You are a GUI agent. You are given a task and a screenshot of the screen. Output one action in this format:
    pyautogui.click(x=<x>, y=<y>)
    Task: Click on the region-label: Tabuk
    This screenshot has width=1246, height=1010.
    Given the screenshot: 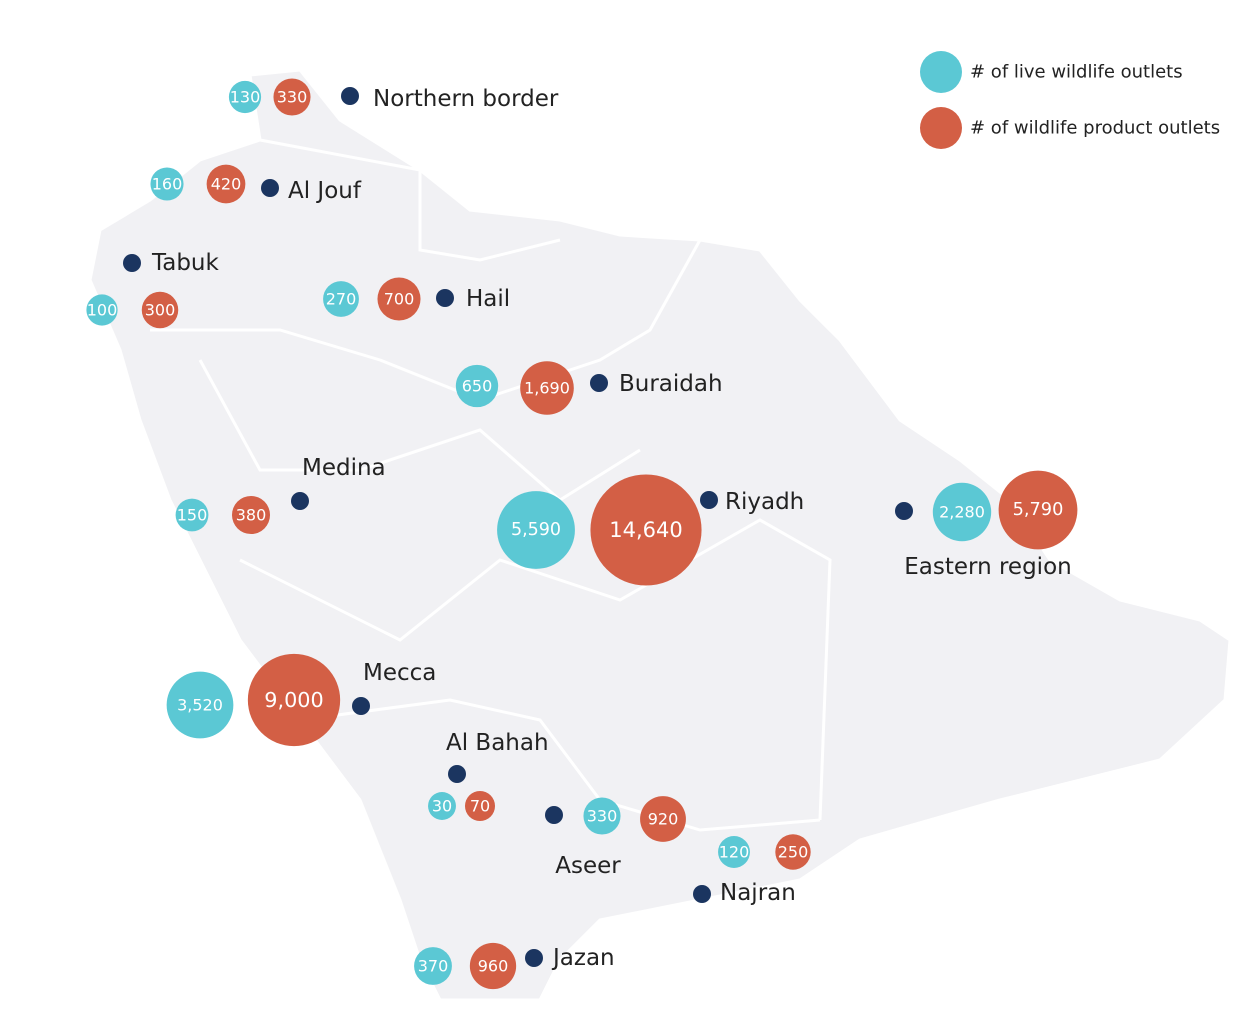 What is the action you would take?
    pyautogui.click(x=185, y=263)
    